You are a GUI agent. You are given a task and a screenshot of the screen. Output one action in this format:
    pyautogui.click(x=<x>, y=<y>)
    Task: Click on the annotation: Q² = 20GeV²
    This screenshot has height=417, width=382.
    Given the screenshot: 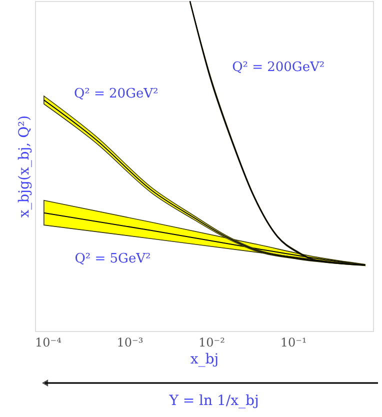 What is the action you would take?
    pyautogui.click(x=116, y=94)
    